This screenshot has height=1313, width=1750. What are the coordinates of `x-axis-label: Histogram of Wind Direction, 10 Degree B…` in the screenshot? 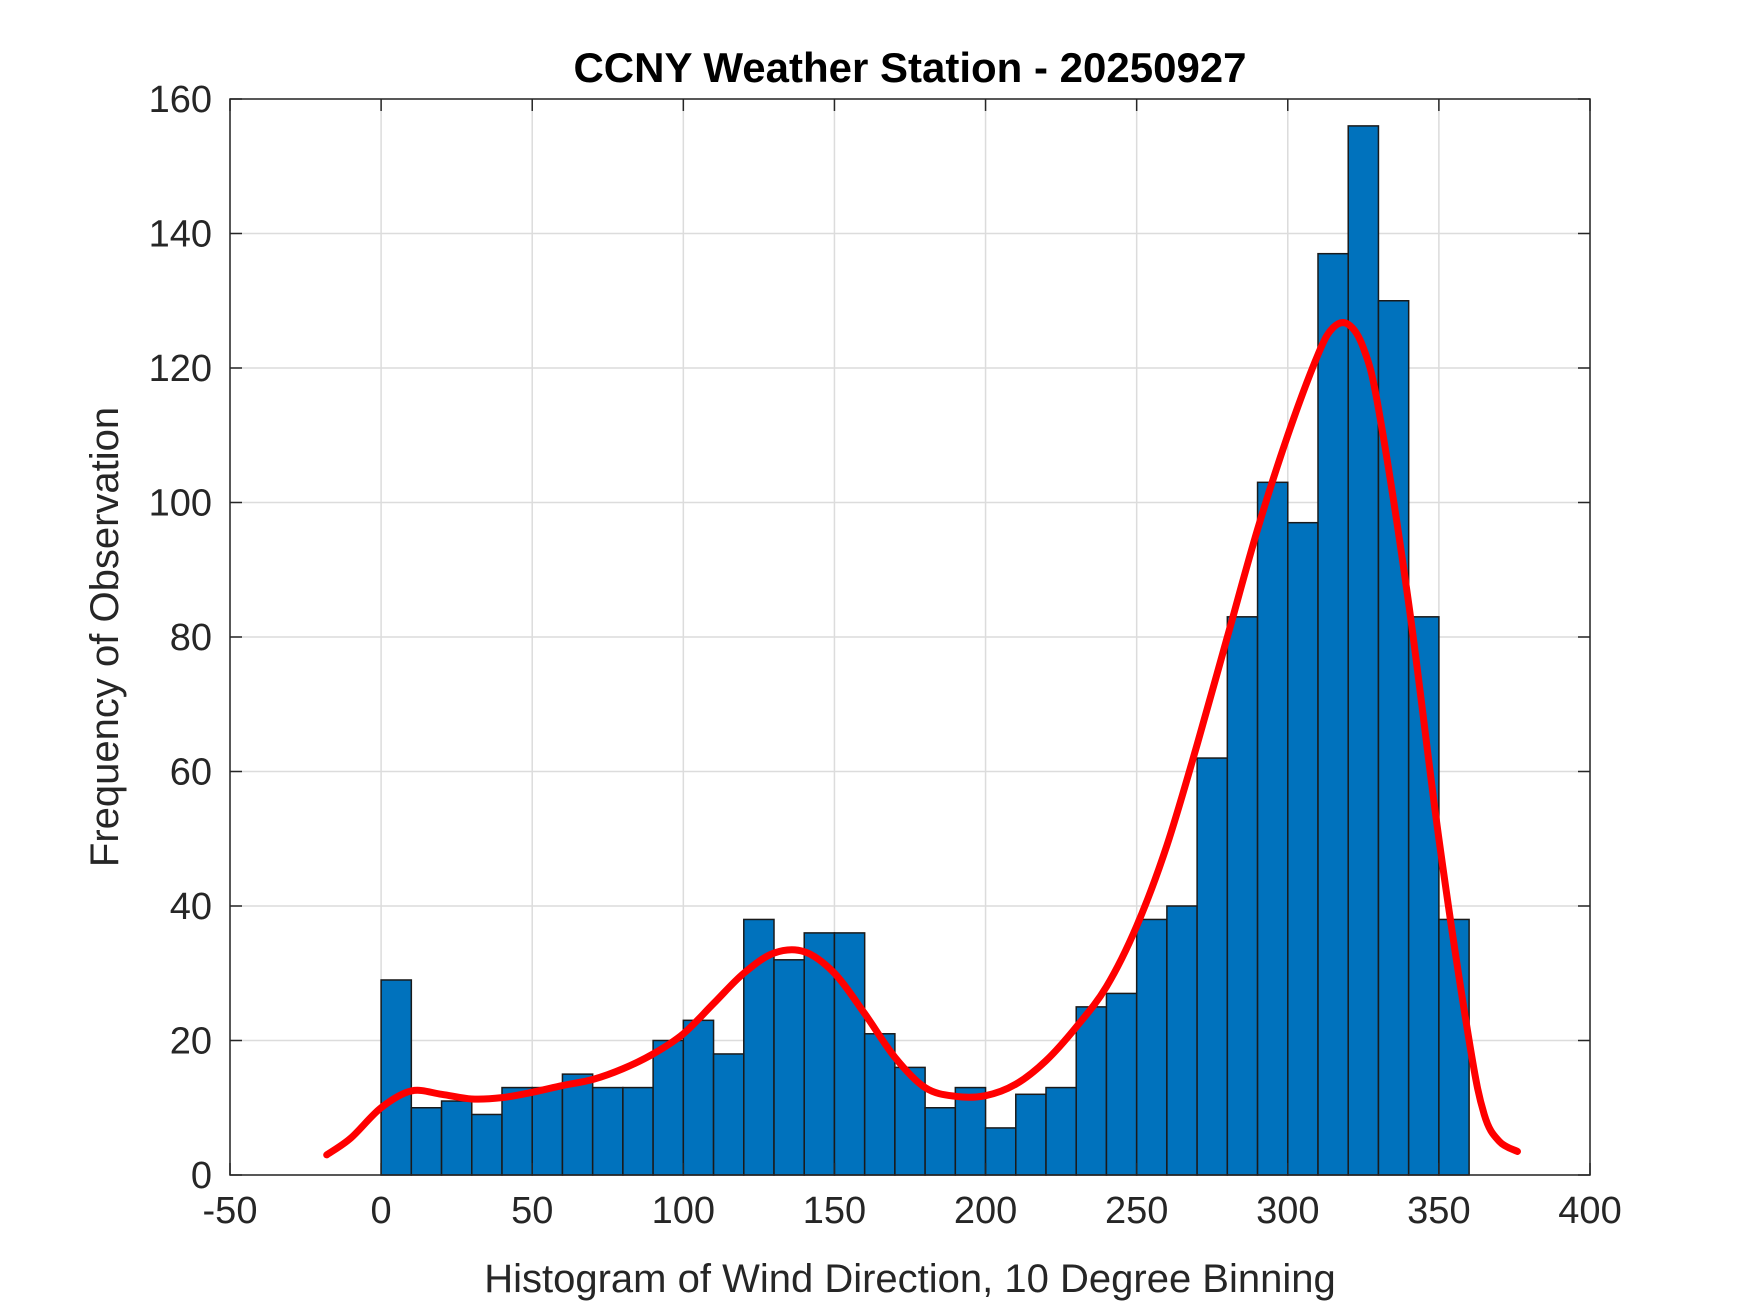 It's located at (910, 1279).